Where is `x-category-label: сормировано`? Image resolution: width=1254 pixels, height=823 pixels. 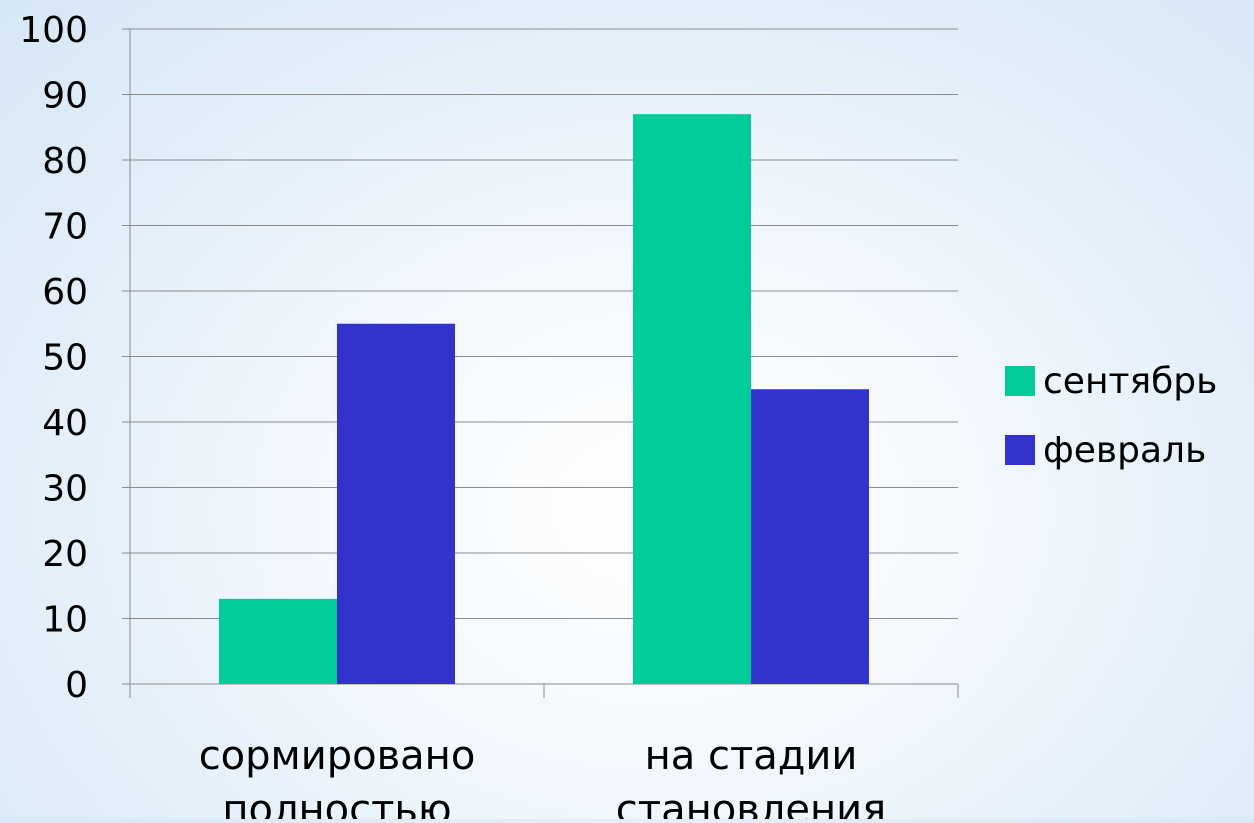 x-category-label: сормировано is located at coordinates (337, 756).